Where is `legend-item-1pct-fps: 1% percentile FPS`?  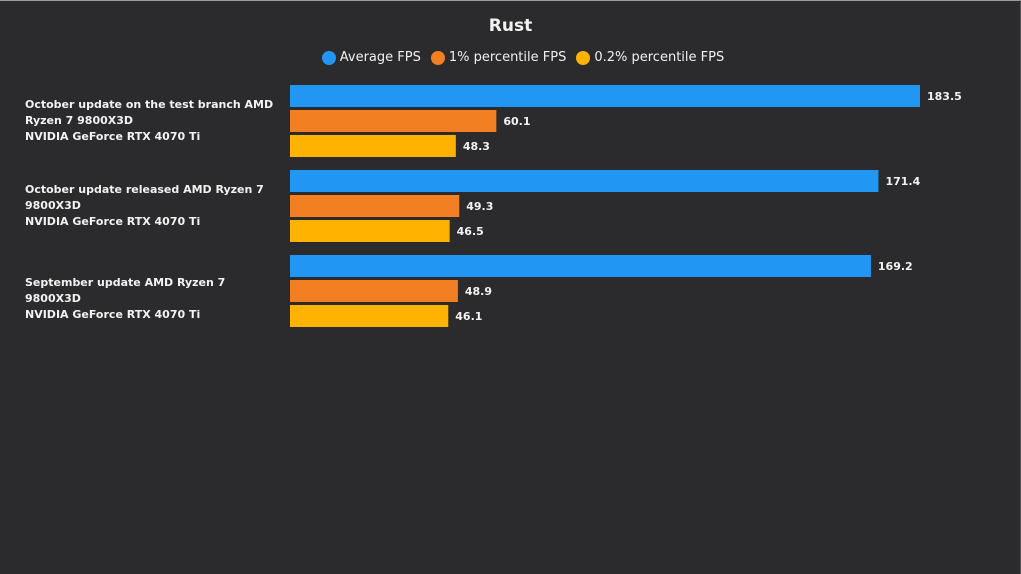
legend-item-1pct-fps: 1% percentile FPS is located at coordinates (498, 57).